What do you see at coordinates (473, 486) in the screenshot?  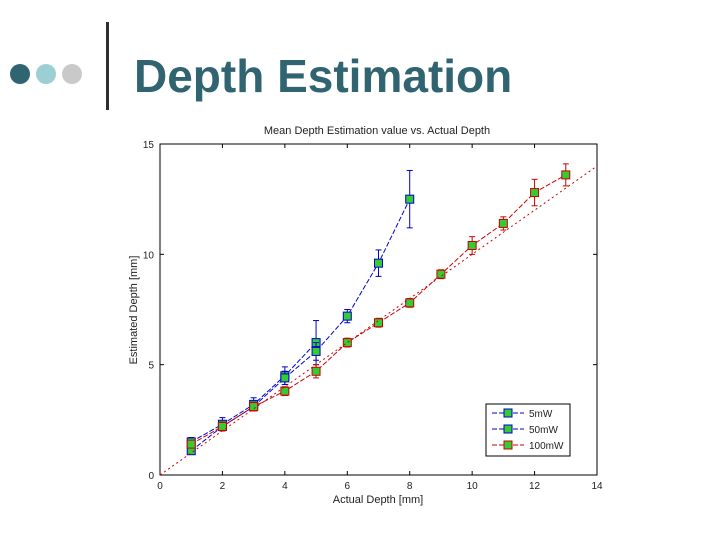 I see `x-tick-label: 10` at bounding box center [473, 486].